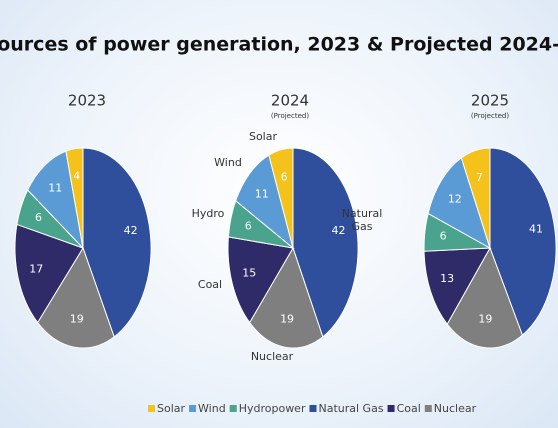 This screenshot has width=558, height=428. What do you see at coordinates (479, 177) in the screenshot?
I see `data-label: 7` at bounding box center [479, 177].